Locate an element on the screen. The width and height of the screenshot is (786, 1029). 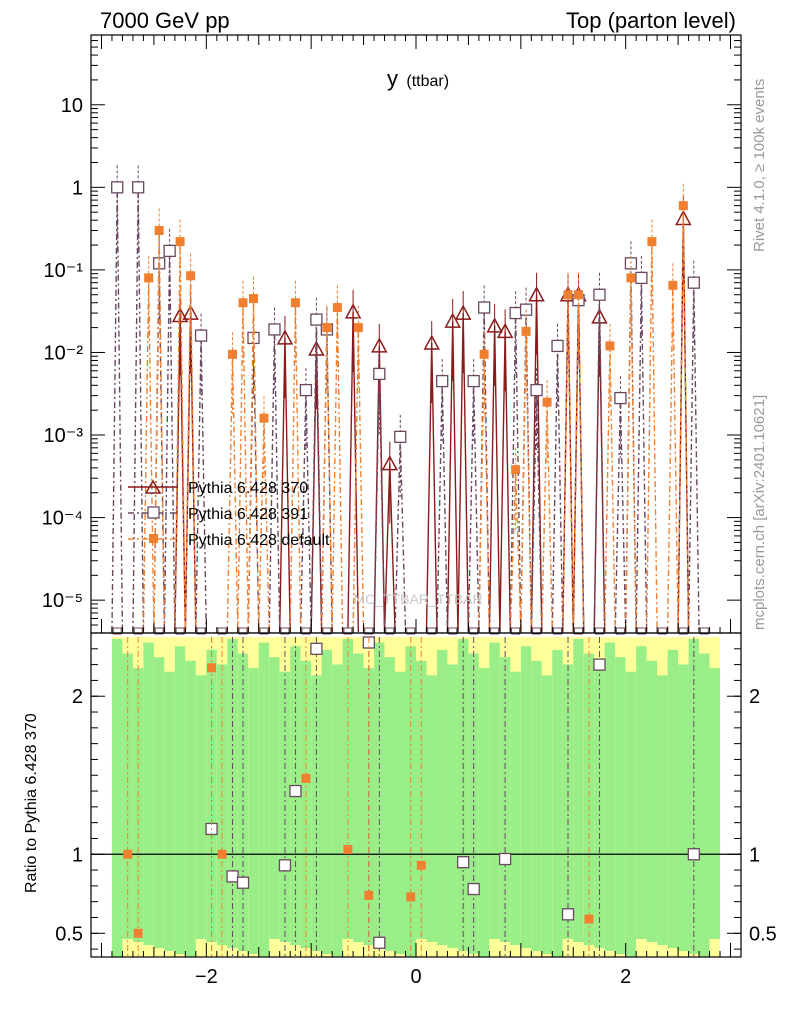
watermark: MC_TTBAR_TTBAR is located at coordinates (417, 599).